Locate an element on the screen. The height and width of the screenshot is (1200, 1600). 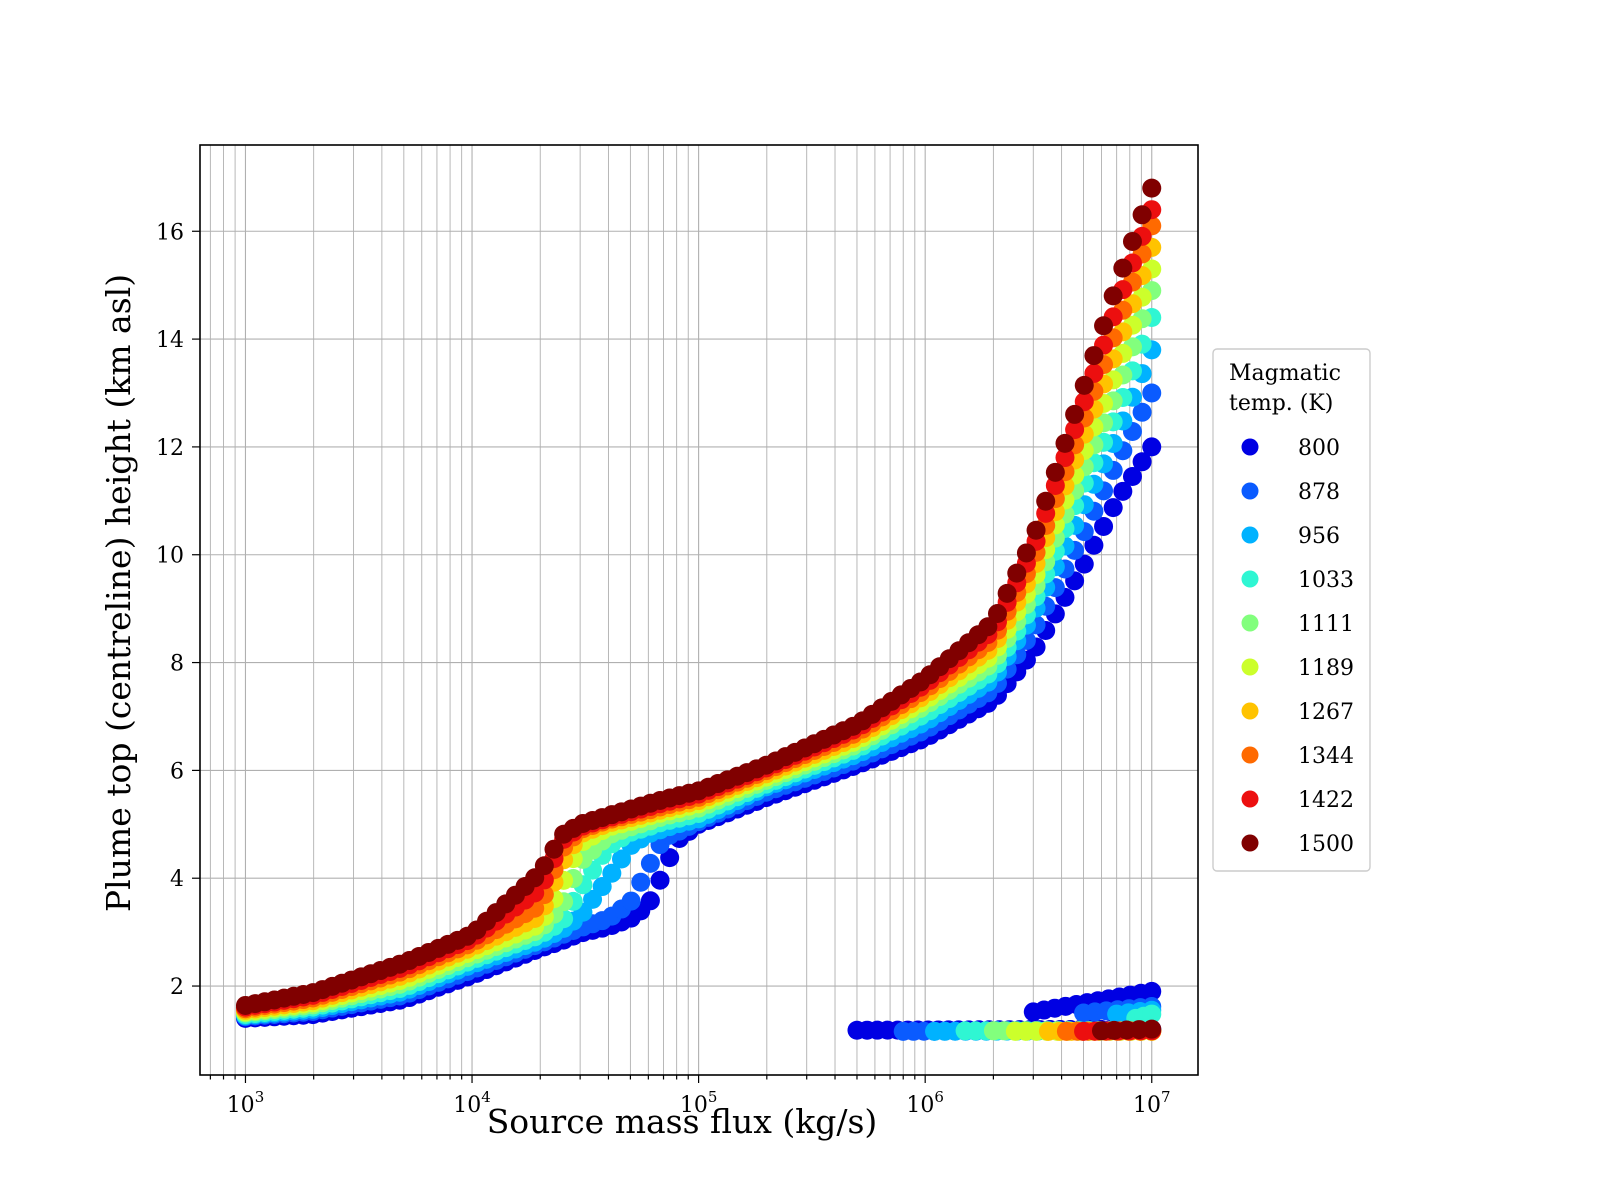
legend-label: 1422 is located at coordinates (1326, 800).